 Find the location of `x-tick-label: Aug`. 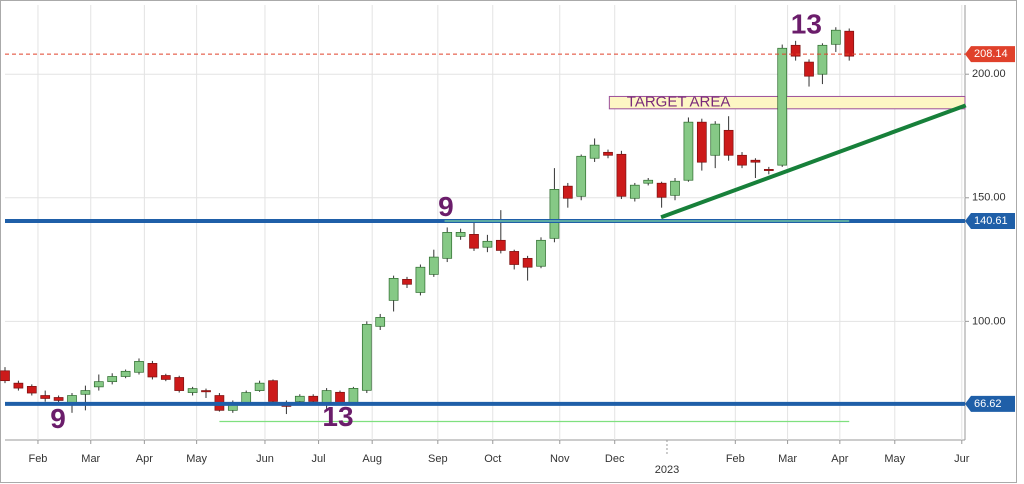

x-tick-label: Aug is located at coordinates (372, 459).